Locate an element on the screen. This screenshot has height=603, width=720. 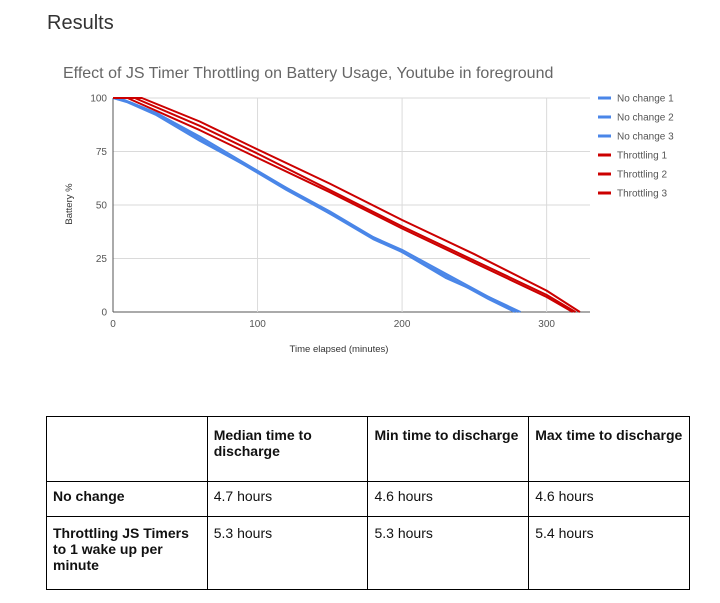
table-cell: 5.4 hours is located at coordinates (609, 553).